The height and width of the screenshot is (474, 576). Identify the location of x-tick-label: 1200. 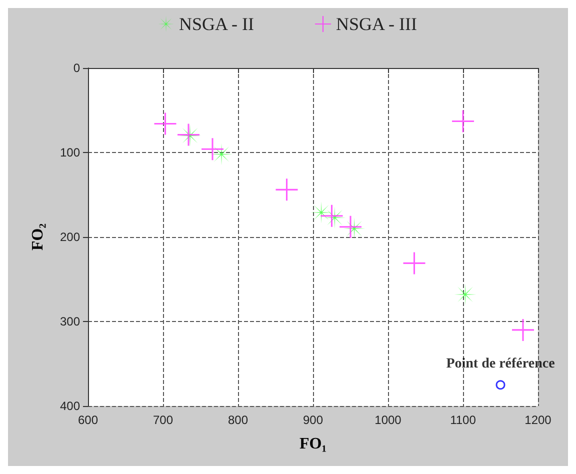
(538, 420).